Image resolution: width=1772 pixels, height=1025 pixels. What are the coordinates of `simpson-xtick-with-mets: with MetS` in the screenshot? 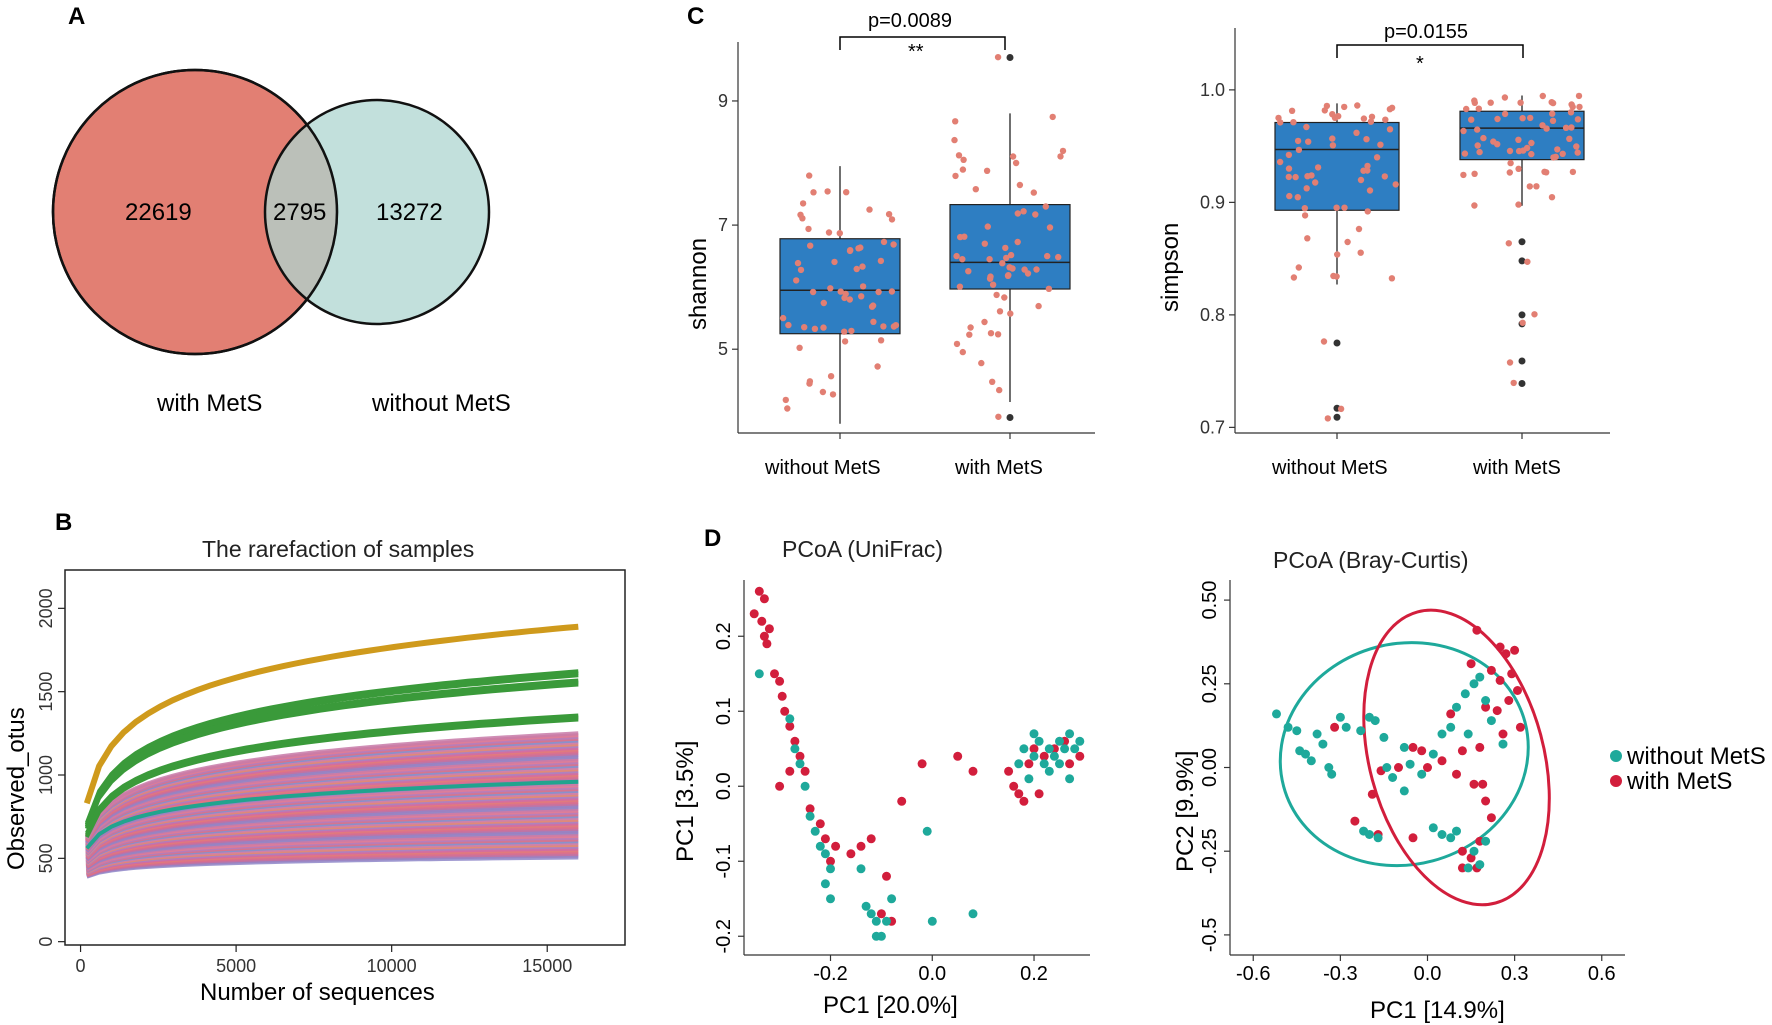 It's located at (1516, 468).